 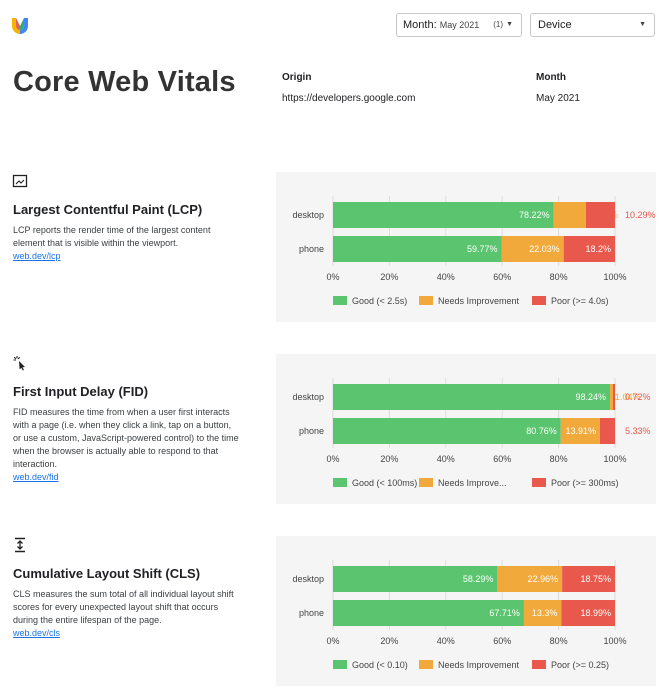 I want to click on legend-label: Poor (>= 4.0s), so click(x=580, y=301).